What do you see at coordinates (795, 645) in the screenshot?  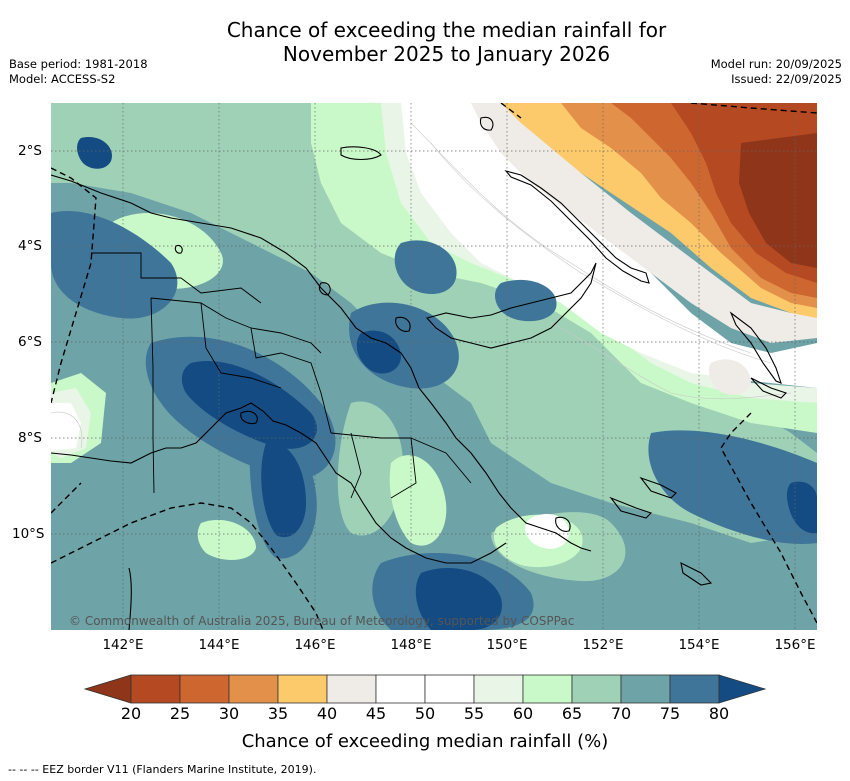 I see `lon-label: 156°E` at bounding box center [795, 645].